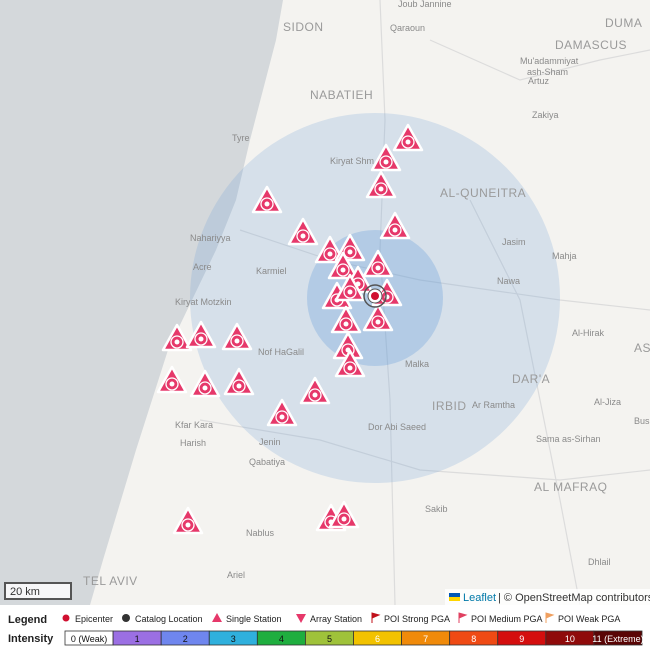  What do you see at coordinates (588, 333) in the screenshot?
I see `place-label: Al-Hirak` at bounding box center [588, 333].